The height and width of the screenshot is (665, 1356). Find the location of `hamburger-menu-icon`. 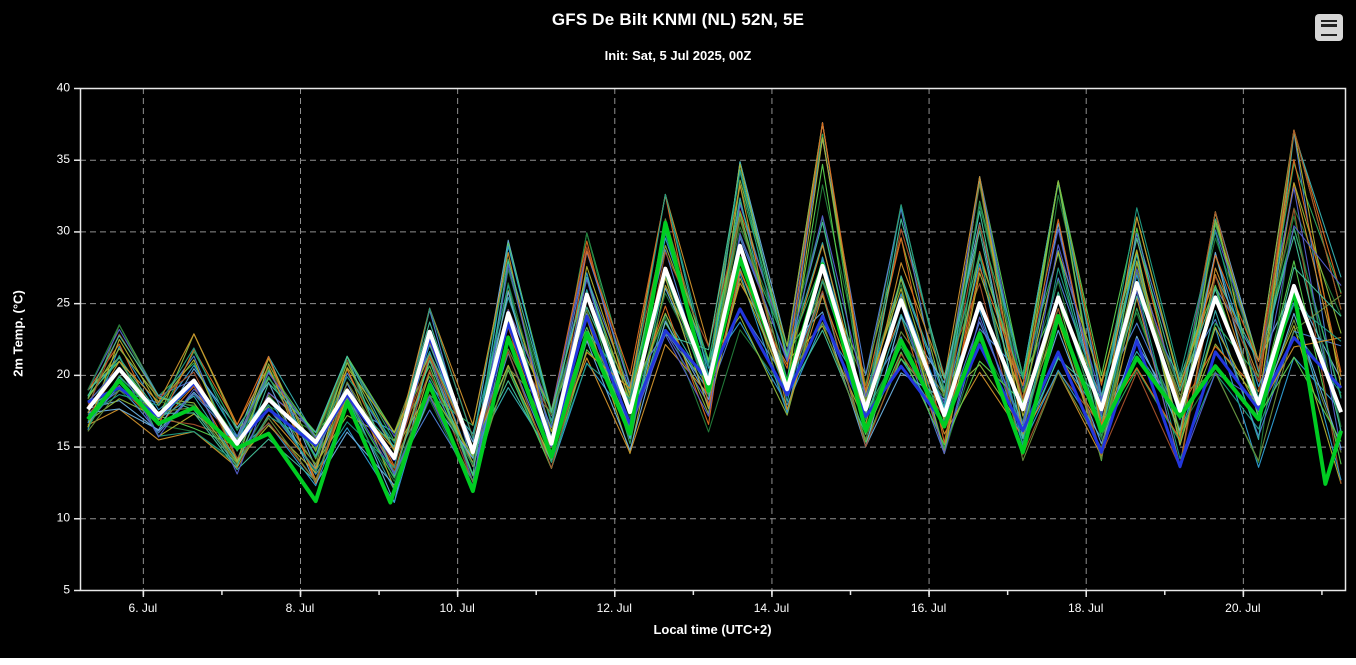

hamburger-menu-icon is located at coordinates (1329, 27).